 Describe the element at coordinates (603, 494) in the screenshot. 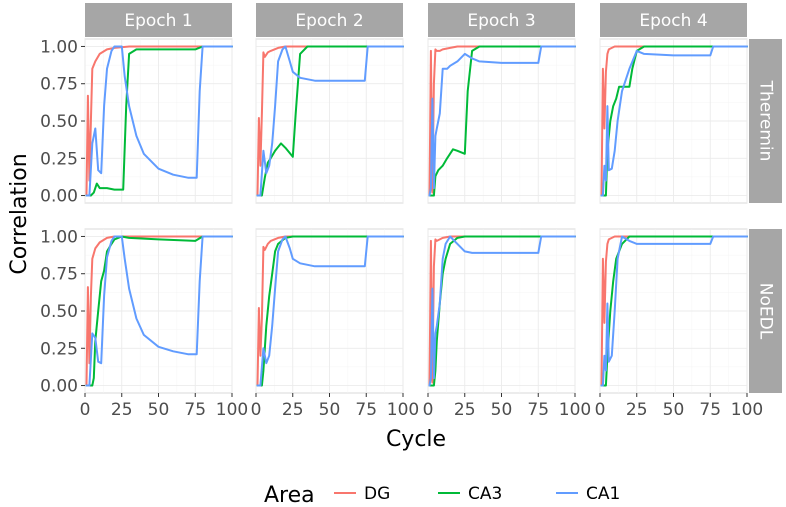

I see `legend-label: CA1` at that location.